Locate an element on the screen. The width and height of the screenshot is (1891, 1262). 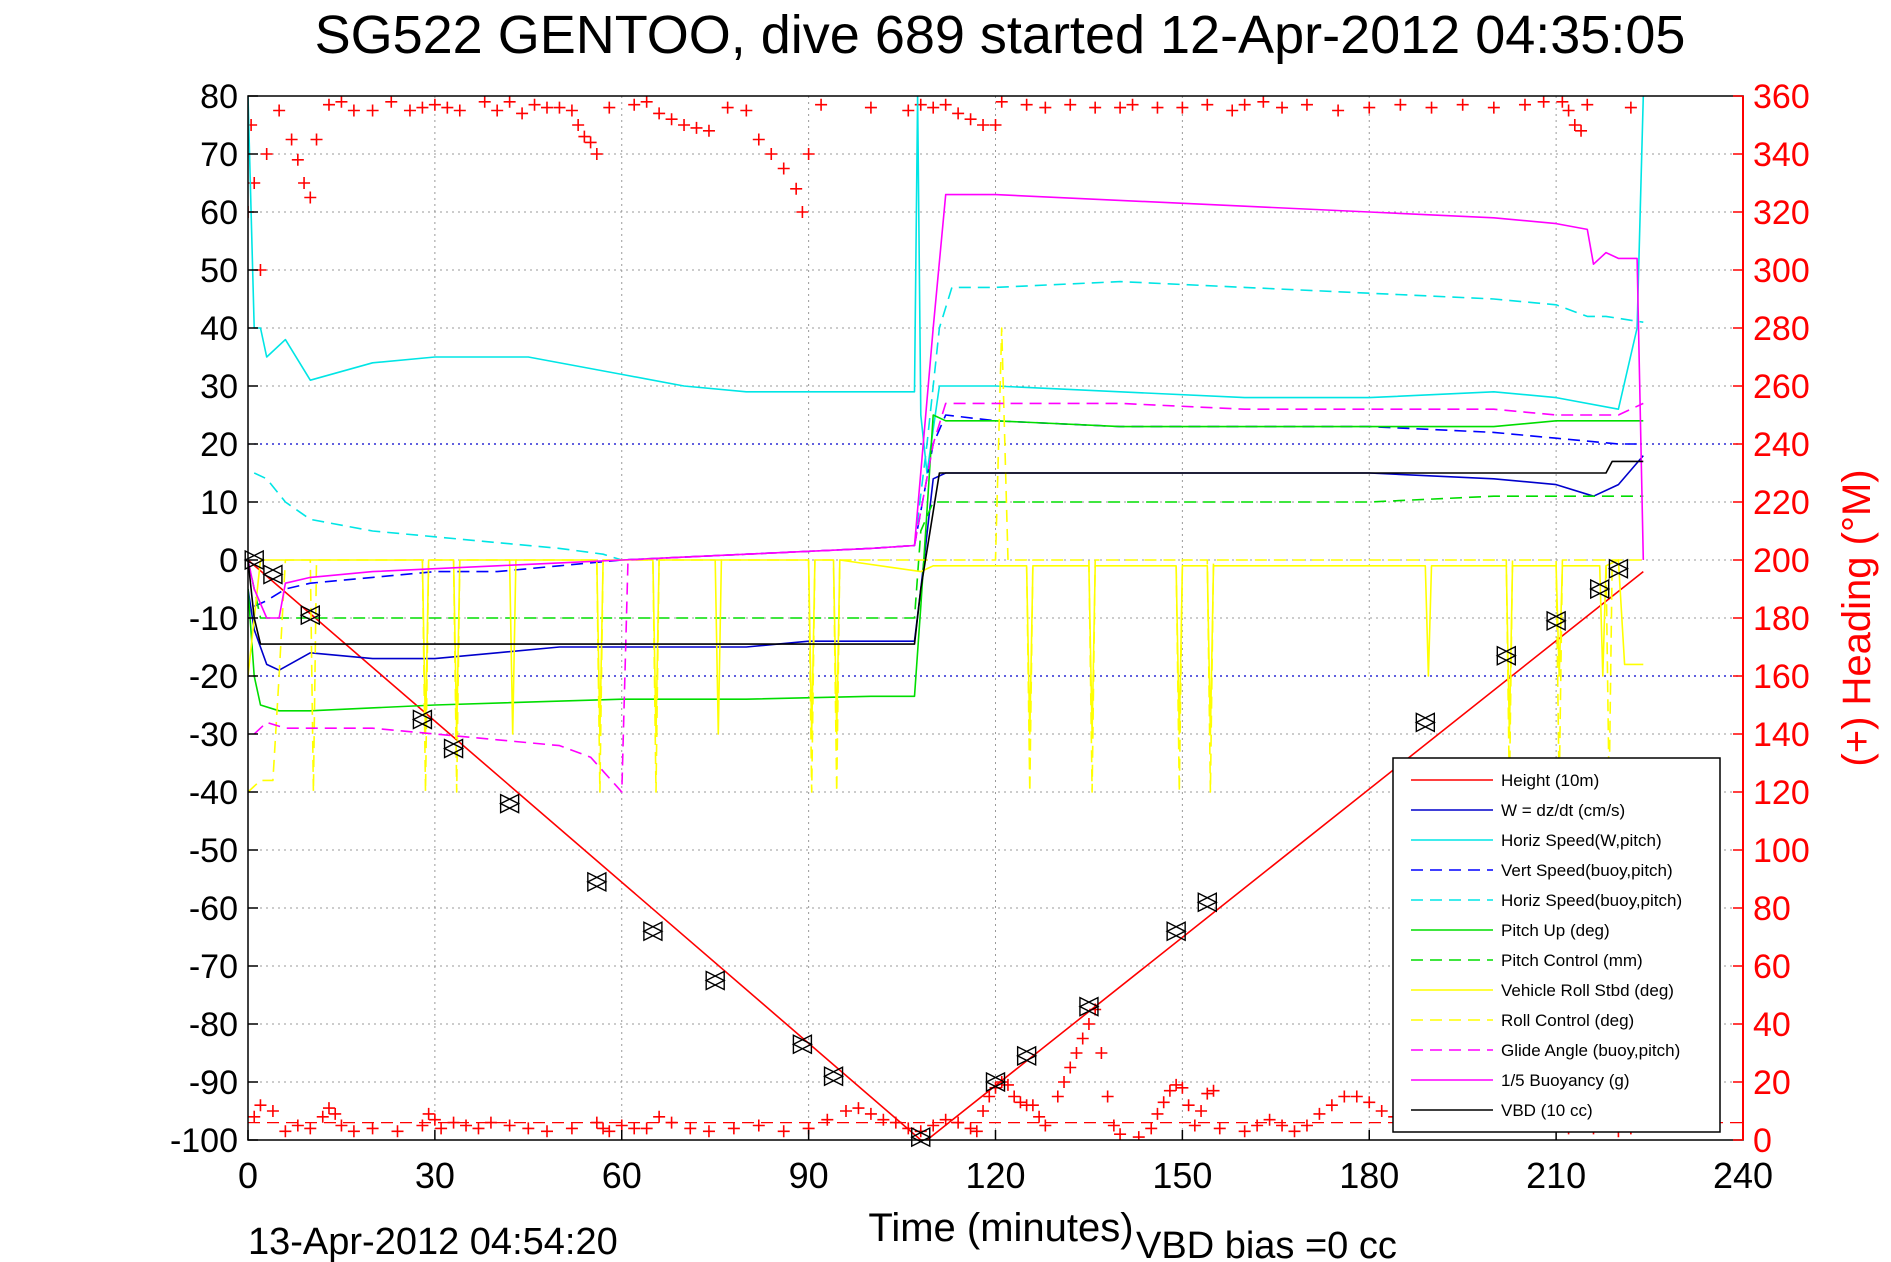
x-tick-label: 30 is located at coordinates (435, 1175).